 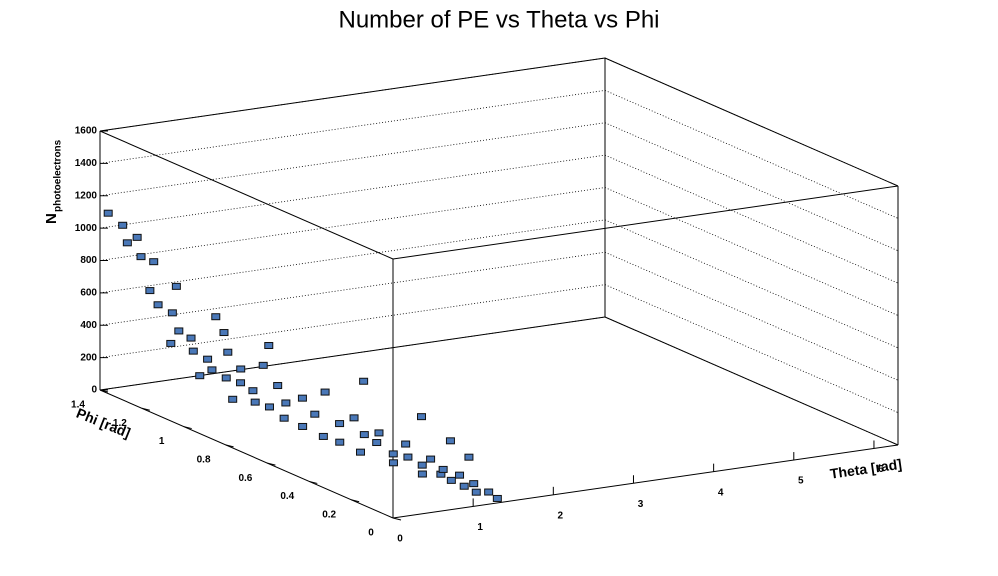 I want to click on z-tick-label: 1000, so click(x=86, y=228).